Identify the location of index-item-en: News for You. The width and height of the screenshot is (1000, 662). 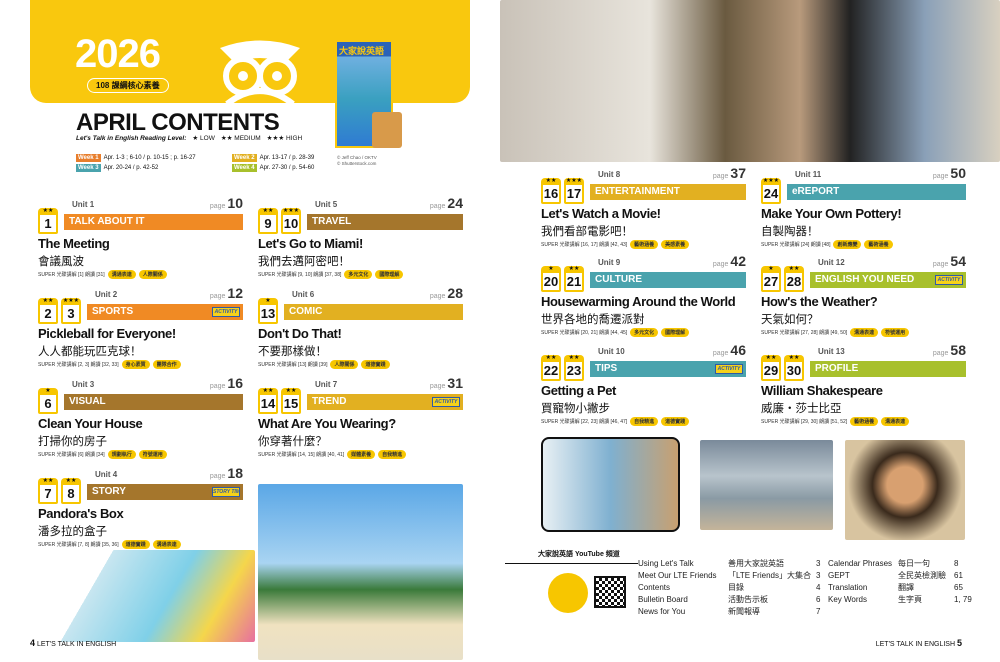
(662, 611).